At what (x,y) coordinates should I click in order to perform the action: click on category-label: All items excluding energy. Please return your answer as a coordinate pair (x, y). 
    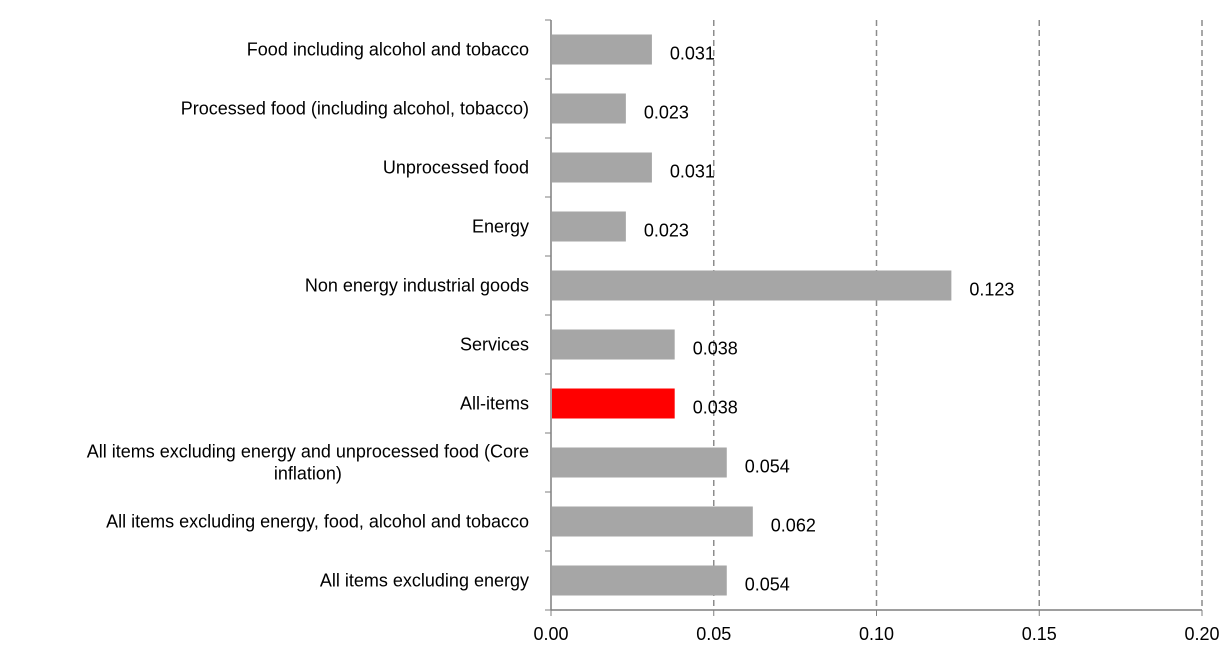
    Looking at the image, I should click on (424, 581).